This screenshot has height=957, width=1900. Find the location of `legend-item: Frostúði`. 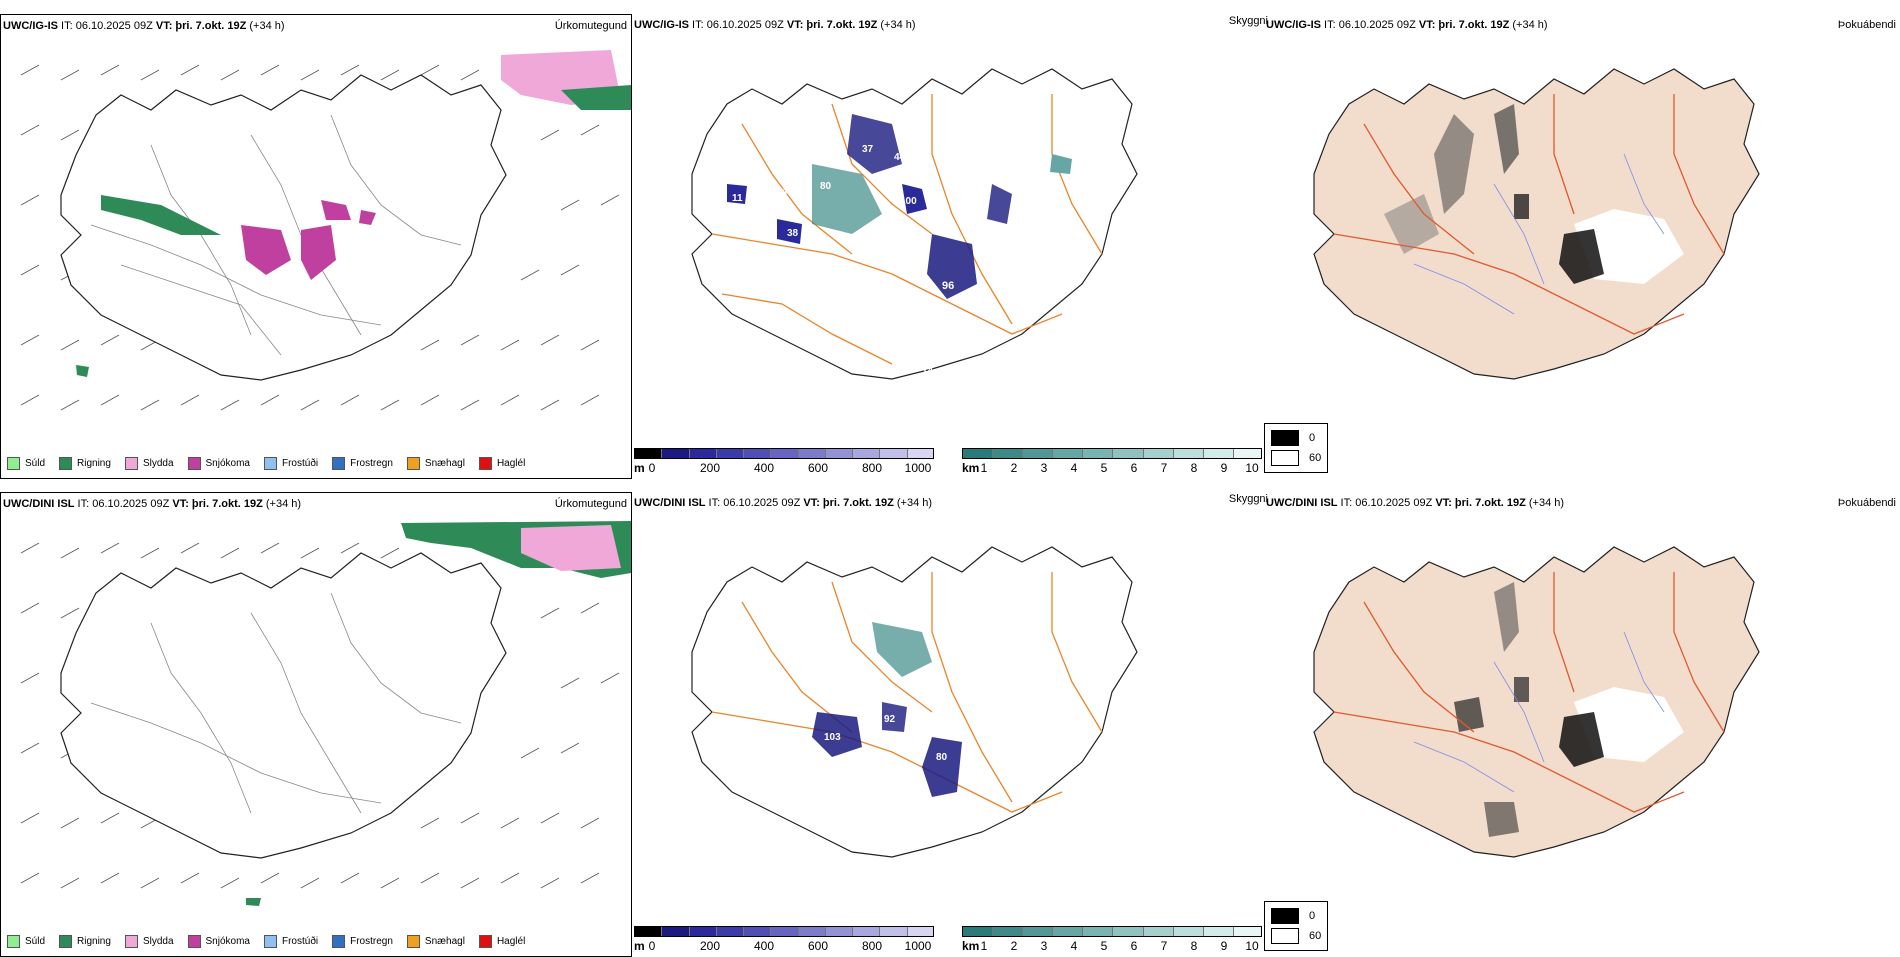

legend-item: Frostúði is located at coordinates (290, 463).